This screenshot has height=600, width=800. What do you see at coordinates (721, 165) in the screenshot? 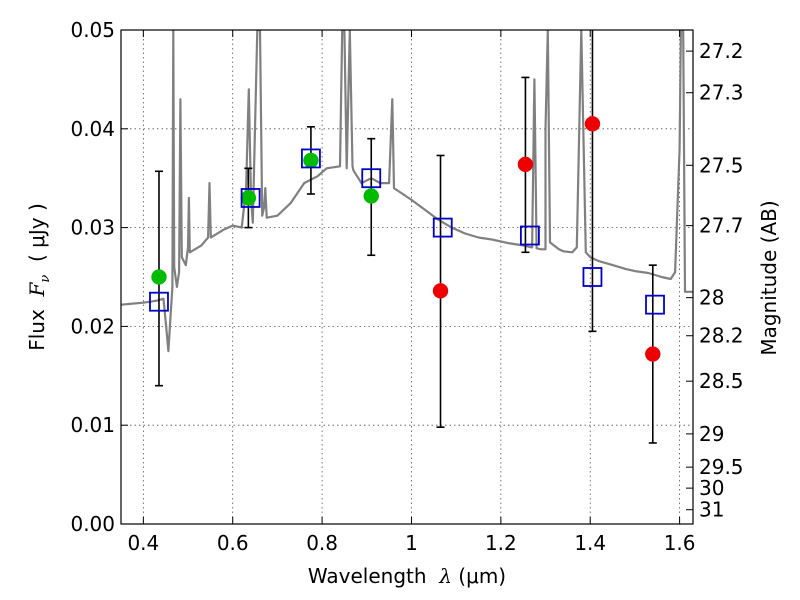
I see `magnitude-tick-label: 27.5` at bounding box center [721, 165].